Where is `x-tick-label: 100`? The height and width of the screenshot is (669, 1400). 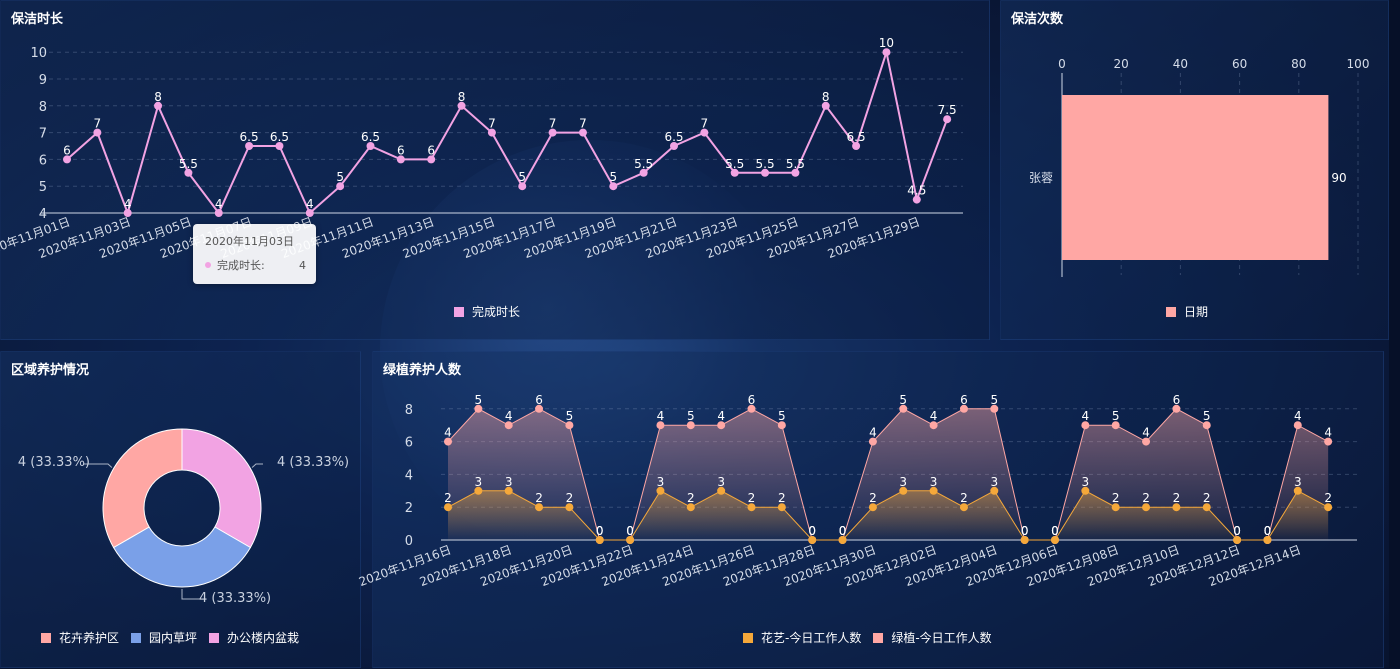
x-tick-label: 100 is located at coordinates (1358, 64).